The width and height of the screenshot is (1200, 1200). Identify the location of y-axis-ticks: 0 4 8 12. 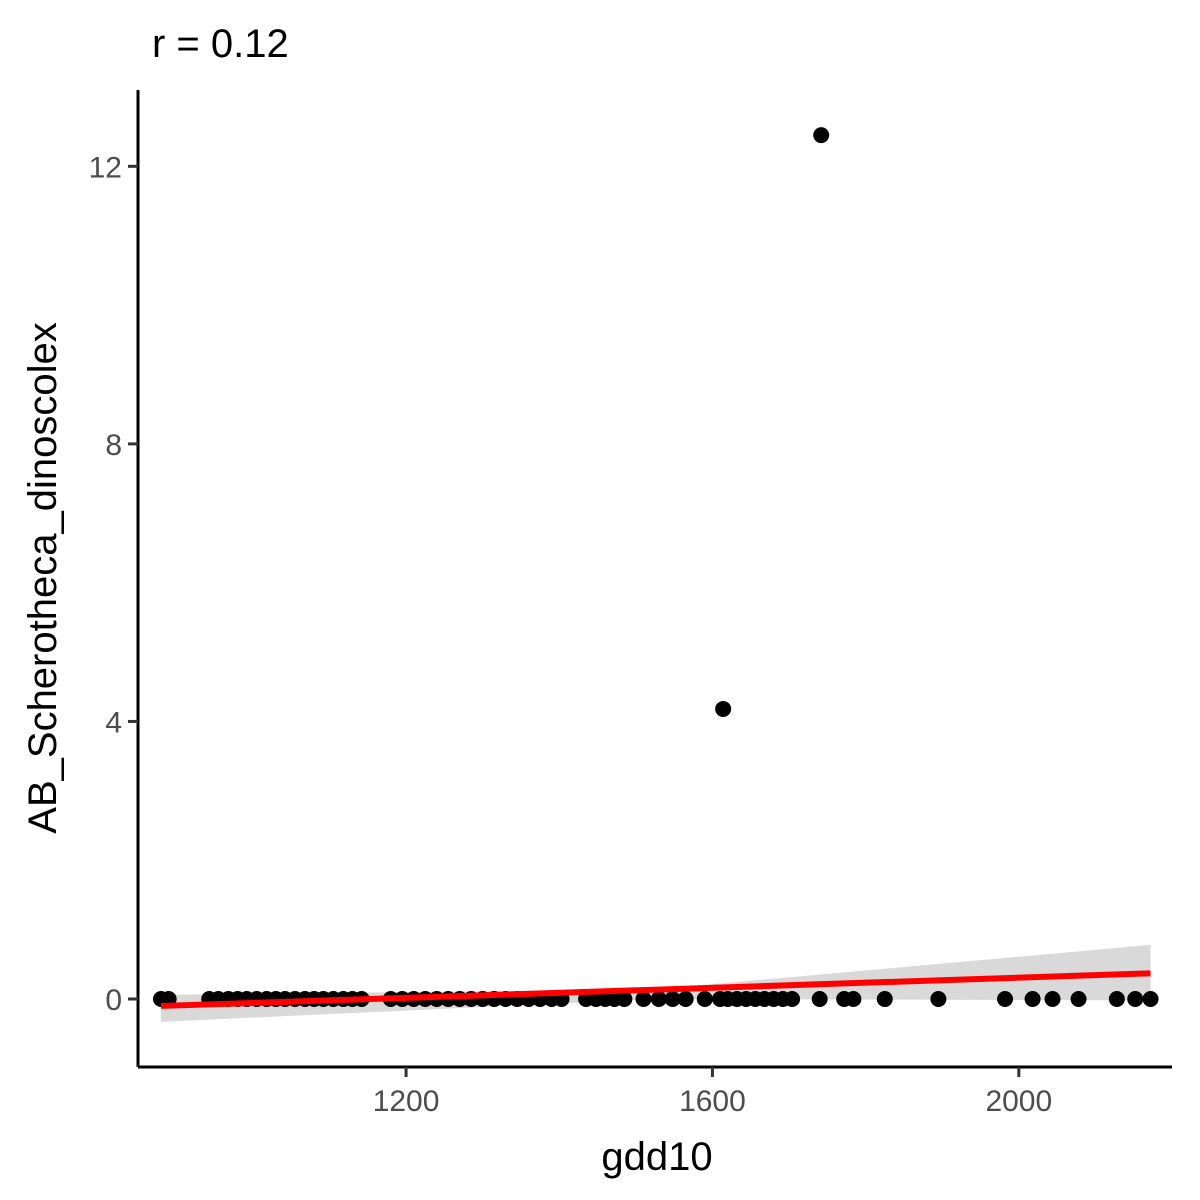
(113, 584).